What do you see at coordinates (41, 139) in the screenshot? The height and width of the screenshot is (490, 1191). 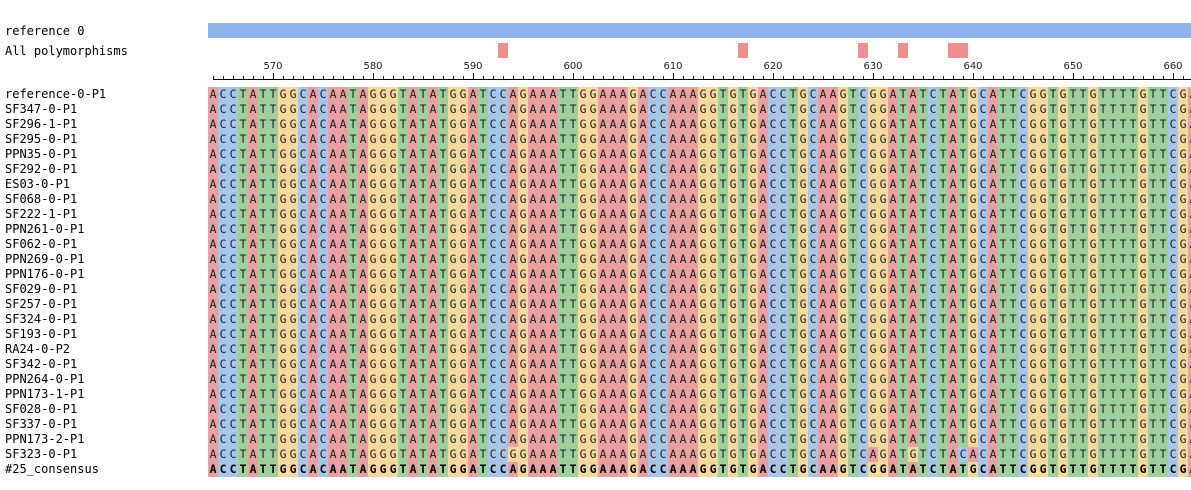 I see `sequence-name: SF295-0-P1` at bounding box center [41, 139].